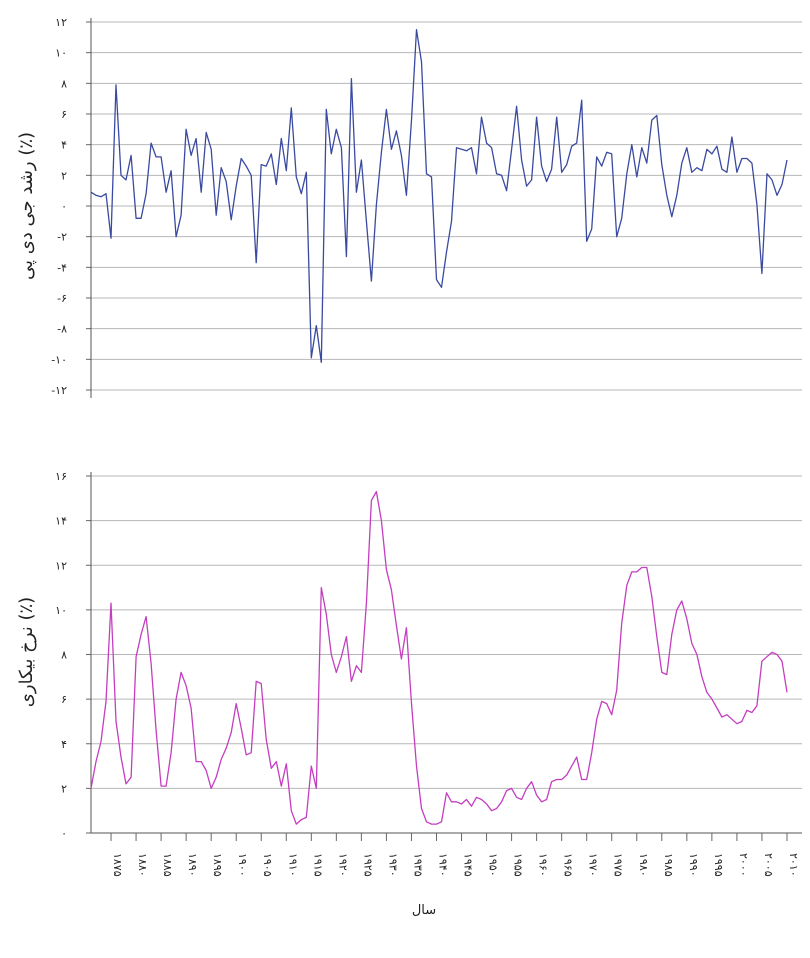  What do you see at coordinates (493, 865) in the screenshot?
I see `x-tick-label: ۱۹۵۰` at bounding box center [493, 865].